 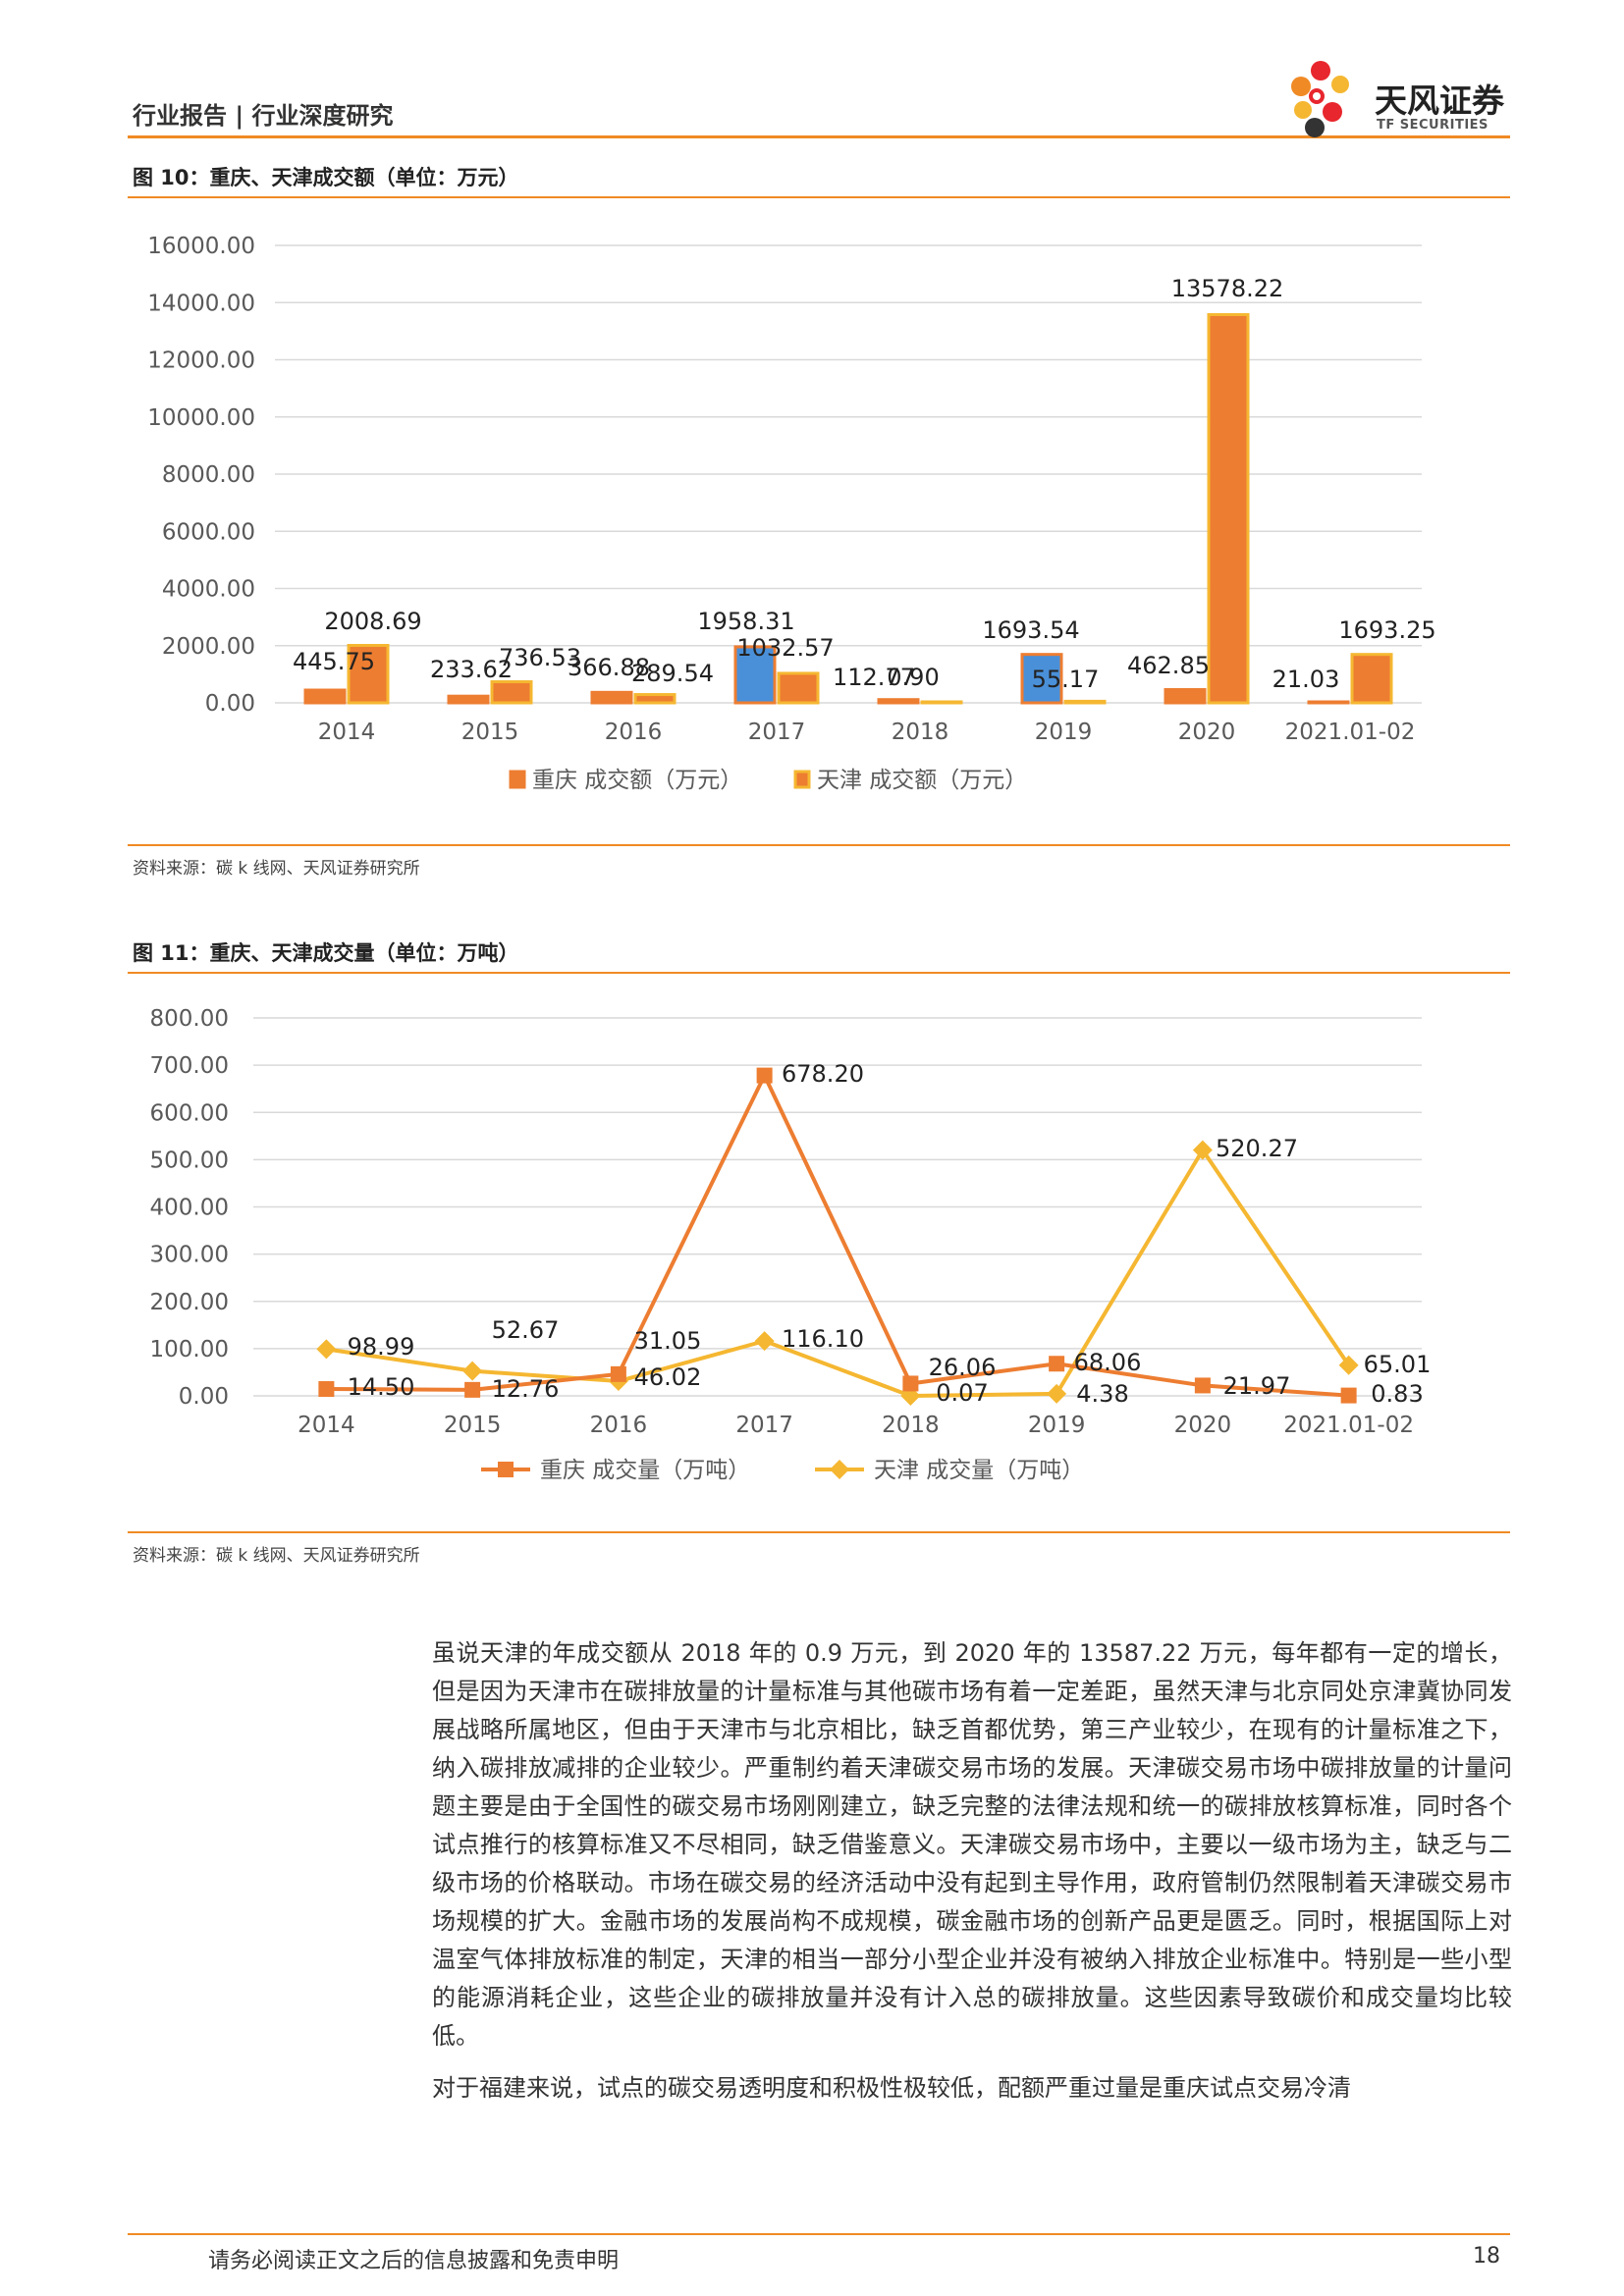 What do you see at coordinates (189, 1349) in the screenshot?
I see `y-tick-label: 100.00` at bounding box center [189, 1349].